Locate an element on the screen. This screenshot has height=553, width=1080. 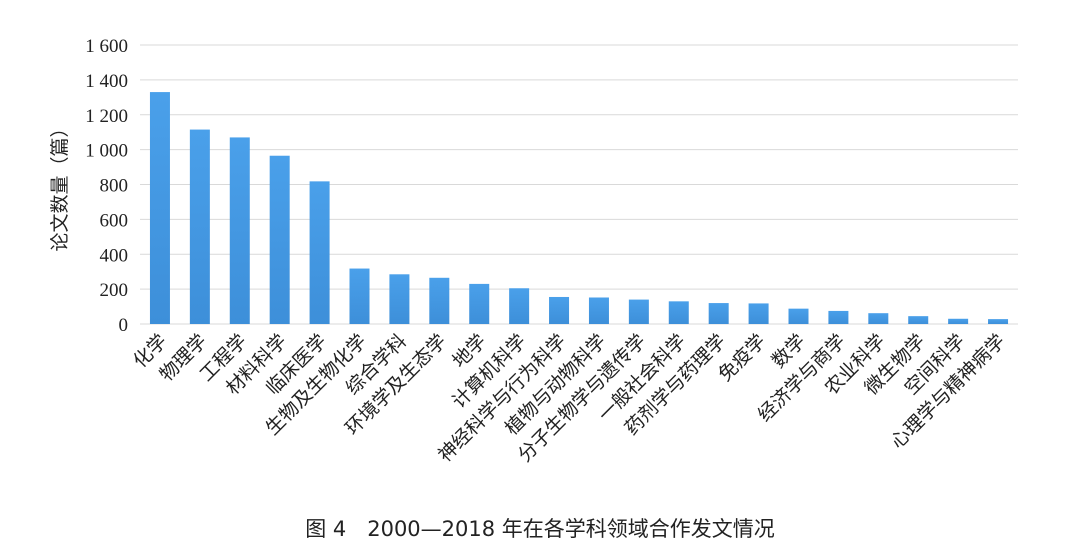
y-tick-label: 800 is located at coordinates (114, 186).